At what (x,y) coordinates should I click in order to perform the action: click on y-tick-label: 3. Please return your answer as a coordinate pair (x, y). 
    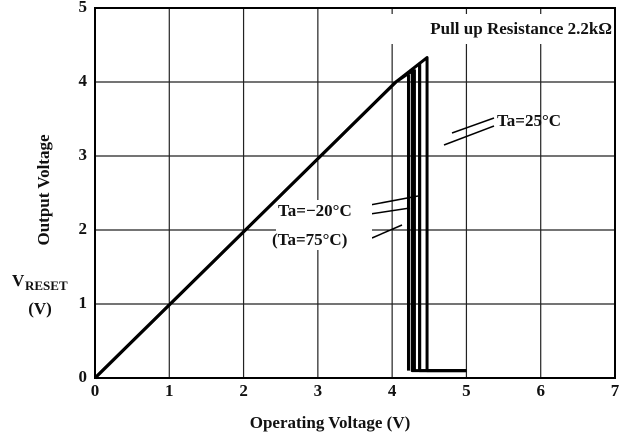
    Looking at the image, I should click on (83, 154).